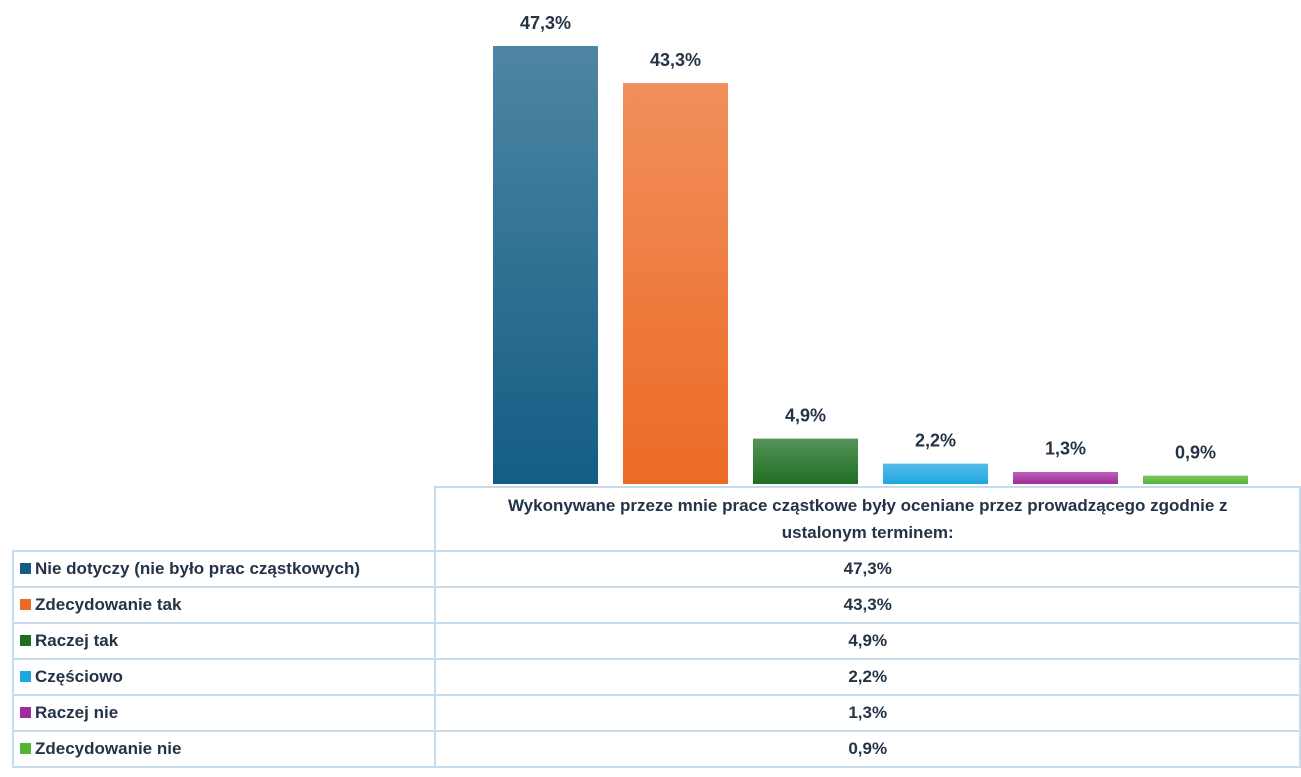 The image size is (1301, 777). I want to click on legend-label: Zdecydowanie tak, so click(108, 604).